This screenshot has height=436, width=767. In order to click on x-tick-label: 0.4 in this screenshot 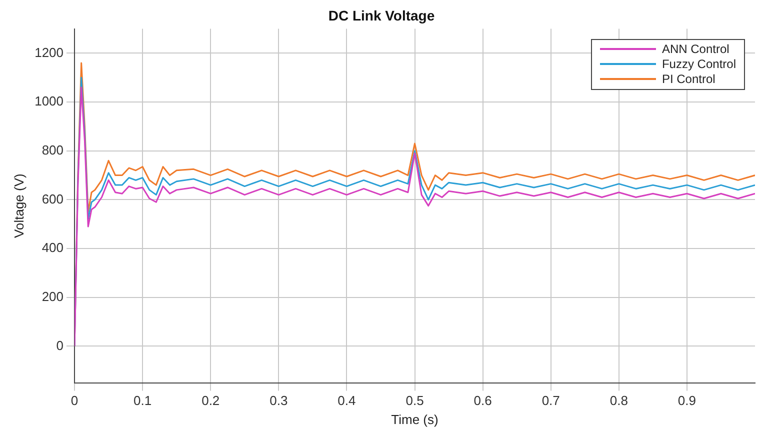, I will do `click(347, 400)`.